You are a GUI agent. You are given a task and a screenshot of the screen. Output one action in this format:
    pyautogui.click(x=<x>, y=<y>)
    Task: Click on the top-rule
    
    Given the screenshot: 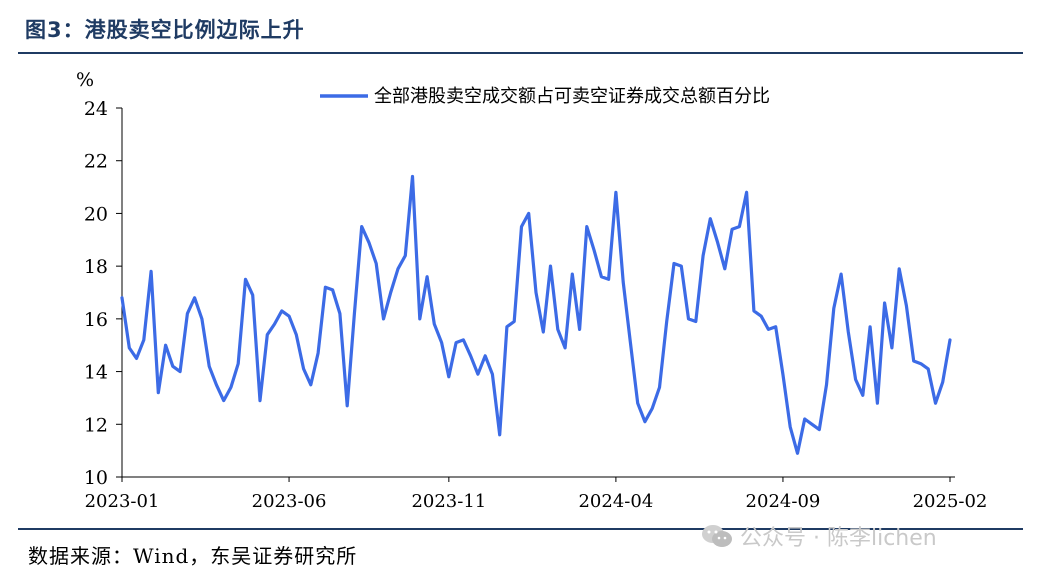 What is the action you would take?
    pyautogui.click(x=520, y=53)
    